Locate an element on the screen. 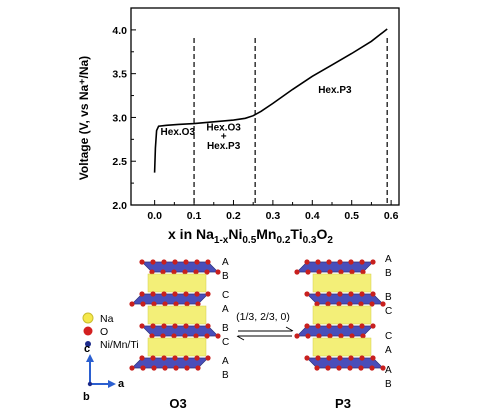  y-tick-label: 4.0 is located at coordinates (119, 31).